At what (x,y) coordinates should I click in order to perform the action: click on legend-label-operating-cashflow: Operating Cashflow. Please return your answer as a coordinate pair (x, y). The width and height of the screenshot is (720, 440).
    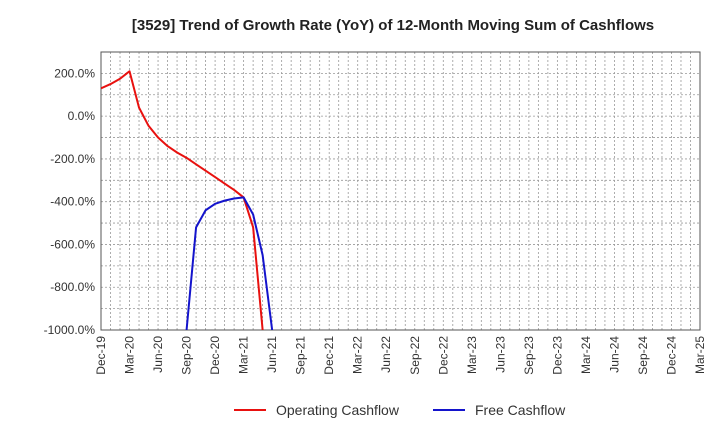
    Looking at the image, I should click on (338, 410).